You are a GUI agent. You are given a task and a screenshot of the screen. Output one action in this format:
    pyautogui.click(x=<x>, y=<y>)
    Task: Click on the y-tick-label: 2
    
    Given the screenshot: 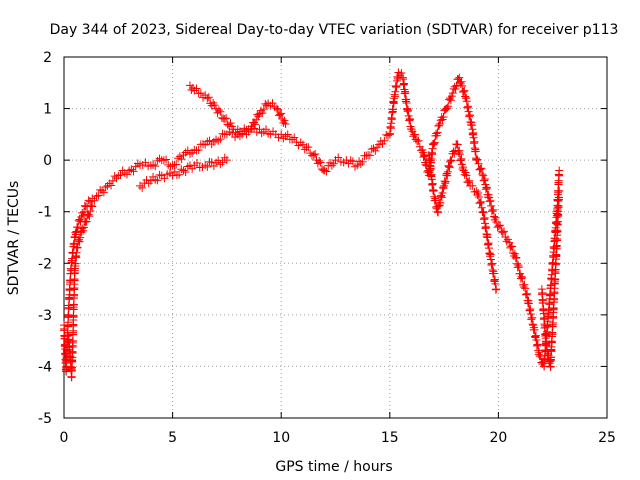 What is the action you would take?
    pyautogui.click(x=47, y=58)
    